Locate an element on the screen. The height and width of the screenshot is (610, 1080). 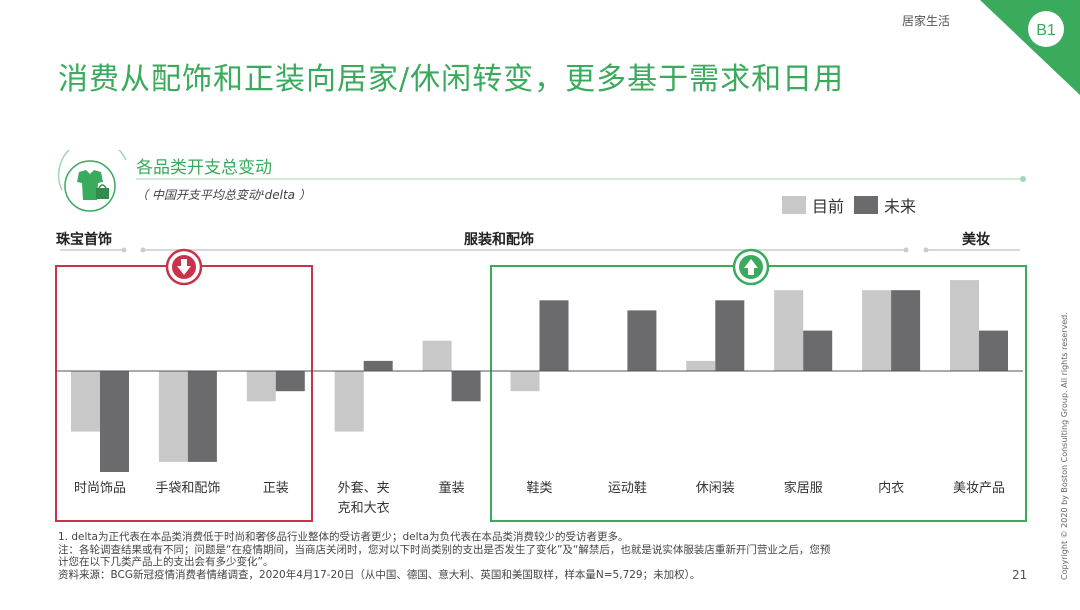
legend-label-current: 目前 is located at coordinates (828, 206).